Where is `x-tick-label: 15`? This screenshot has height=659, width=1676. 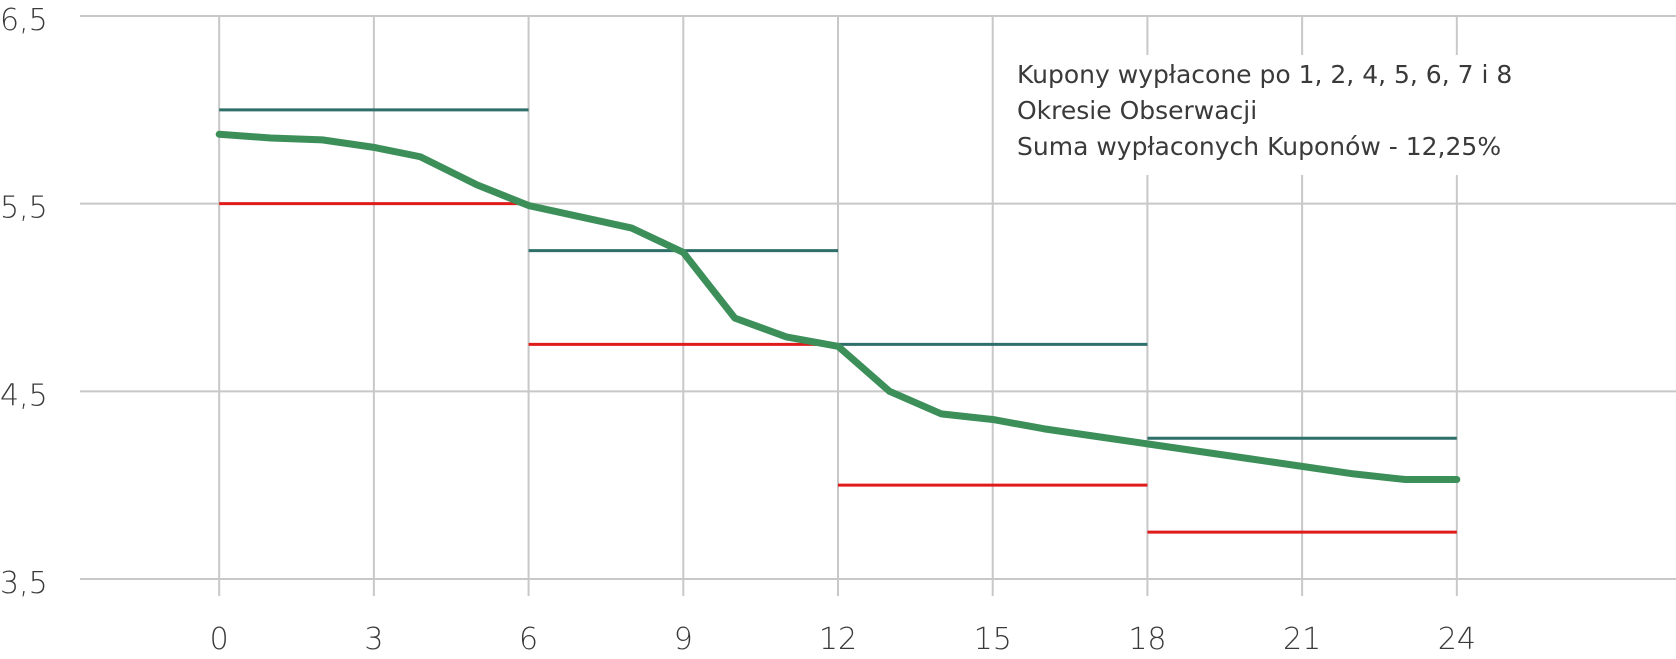 x-tick-label: 15 is located at coordinates (993, 639).